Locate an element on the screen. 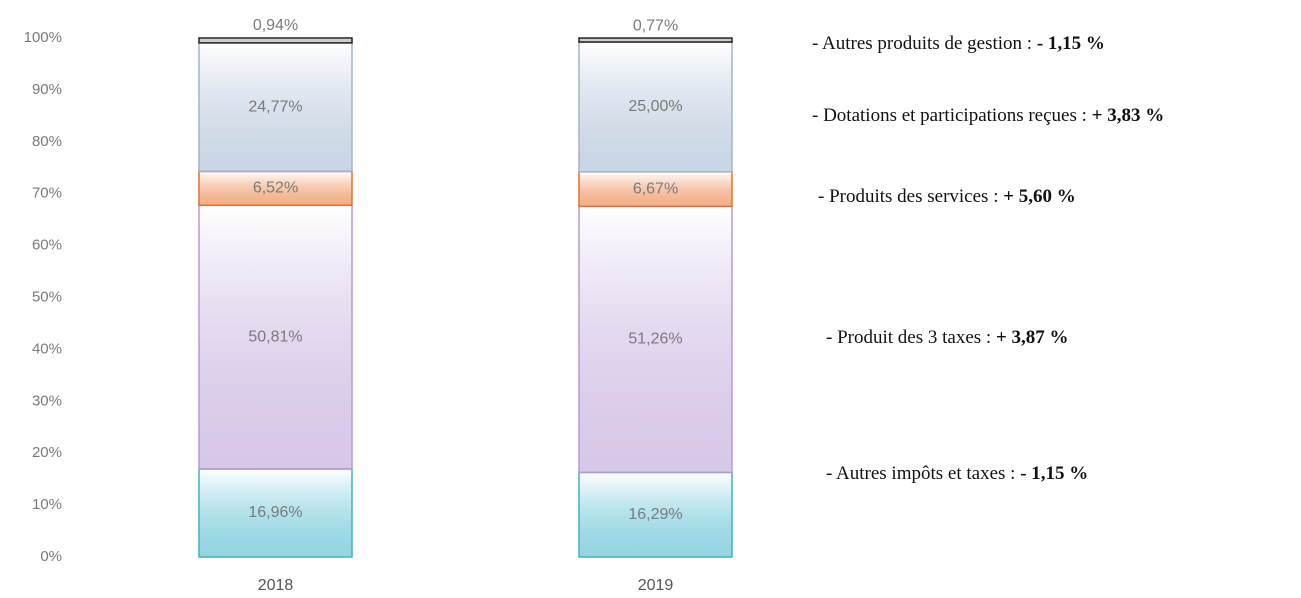 Image resolution: width=1301 pixels, height=598 pixels. annotation-text: - Produits des services : is located at coordinates (910, 196).